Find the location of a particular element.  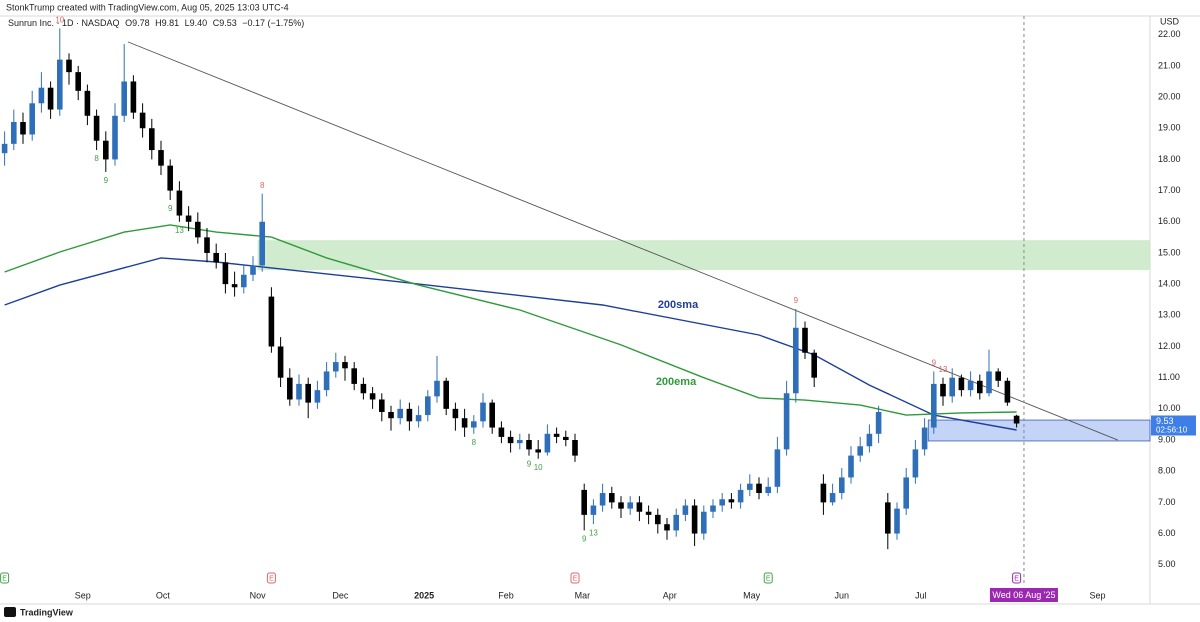

legend-value: L9.40 is located at coordinates (196, 23).